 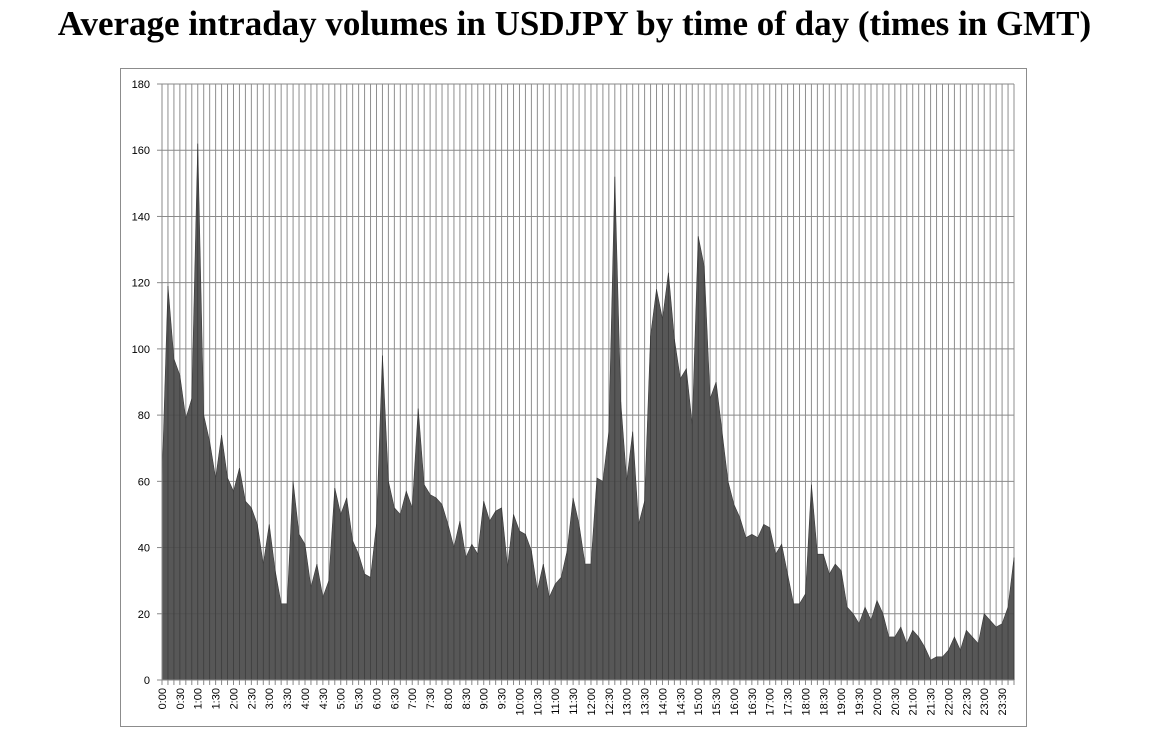 I want to click on x-tick-label: 2:00, so click(x=234, y=698).